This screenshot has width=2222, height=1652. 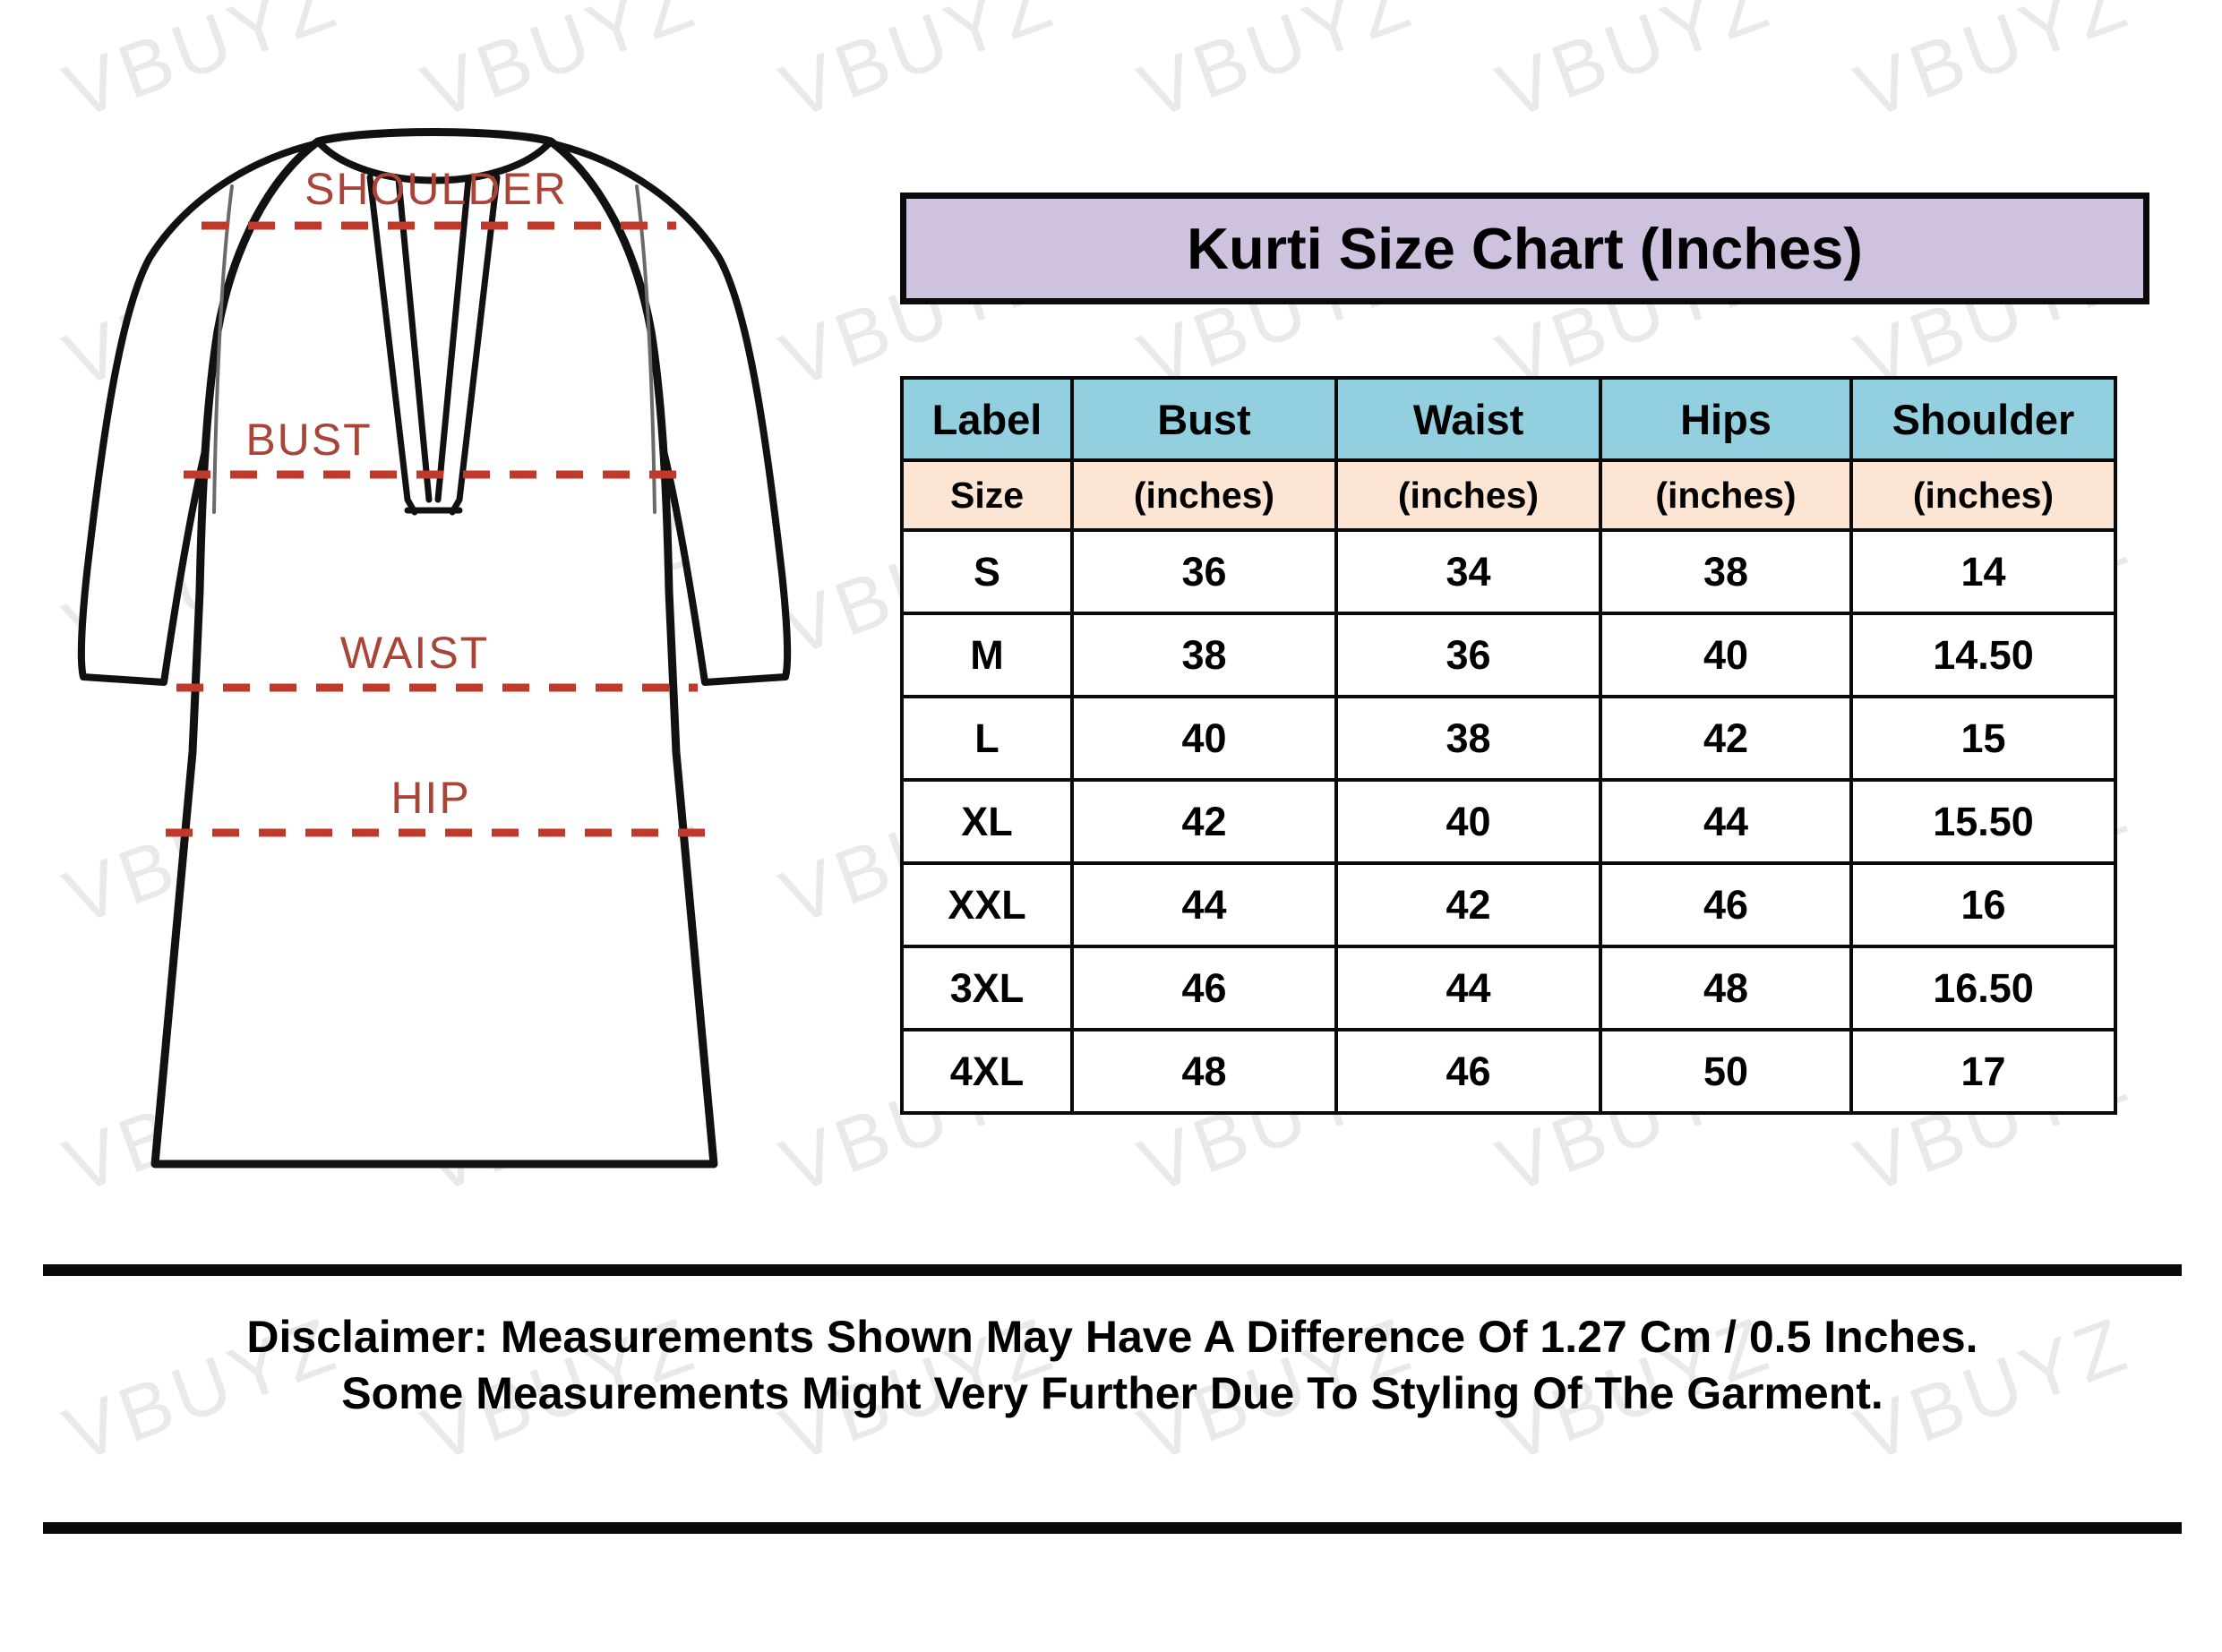 What do you see at coordinates (987, 655) in the screenshot?
I see `cell-size: M` at bounding box center [987, 655].